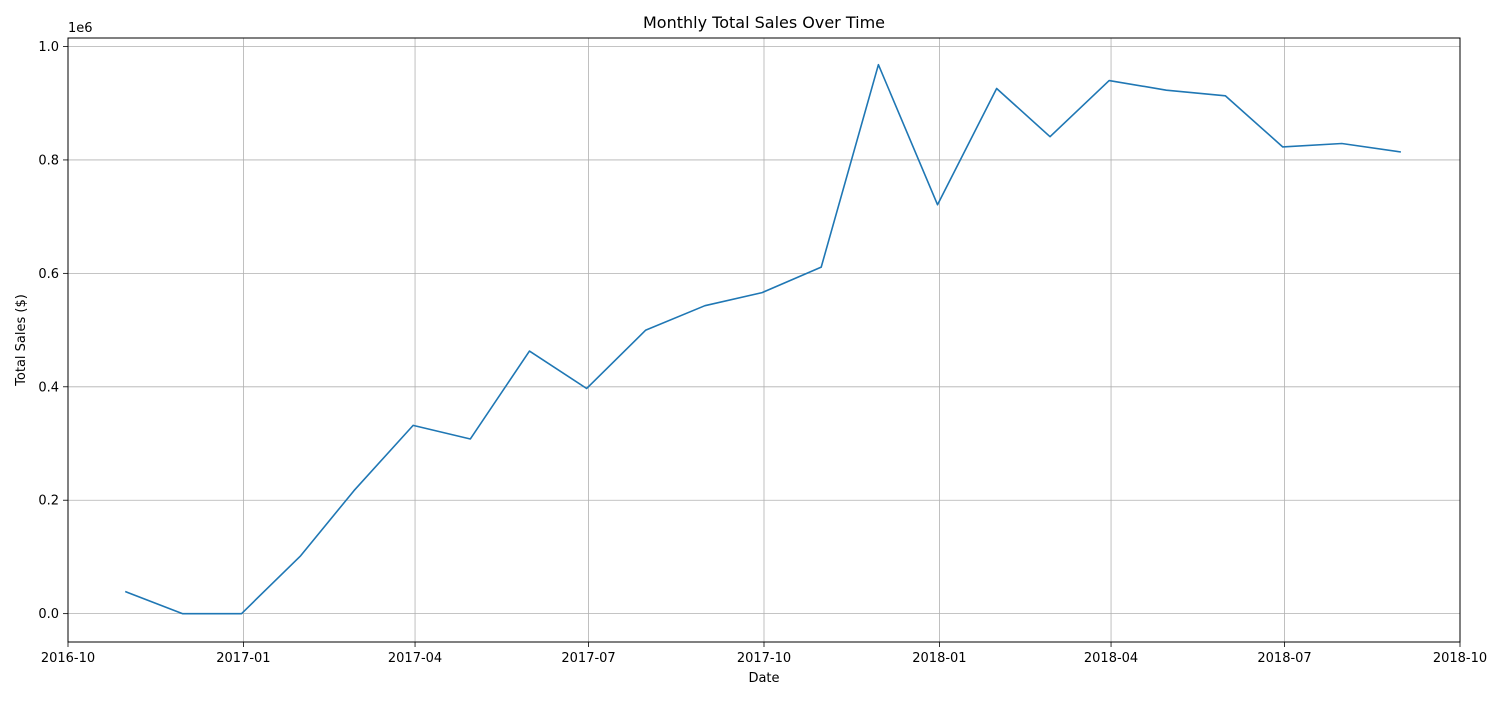  I want to click on y-tick-label: 0.4, so click(48, 387).